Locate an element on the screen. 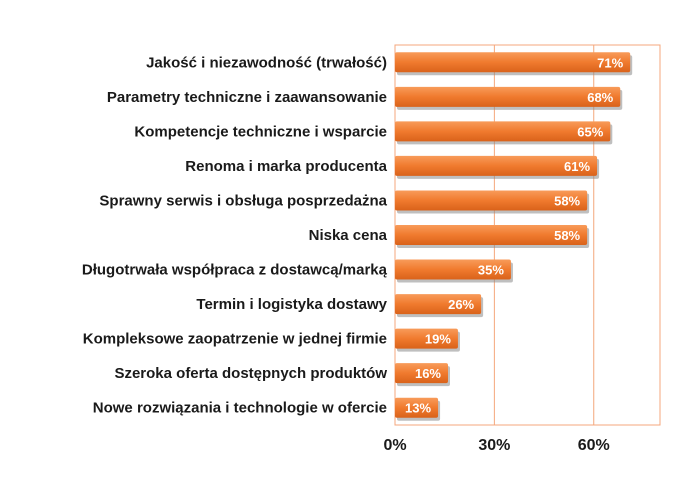 The height and width of the screenshot is (500, 700). x-axis-ticks: 0% 30% 60% is located at coordinates (496, 445).